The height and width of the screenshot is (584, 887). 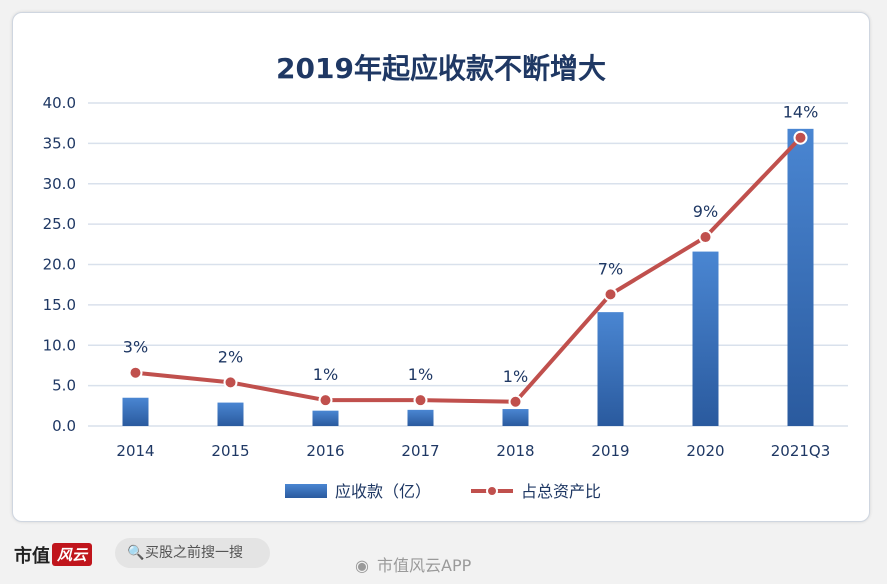 I want to click on legend-line-label: 占总资产比, so click(x=561, y=491).